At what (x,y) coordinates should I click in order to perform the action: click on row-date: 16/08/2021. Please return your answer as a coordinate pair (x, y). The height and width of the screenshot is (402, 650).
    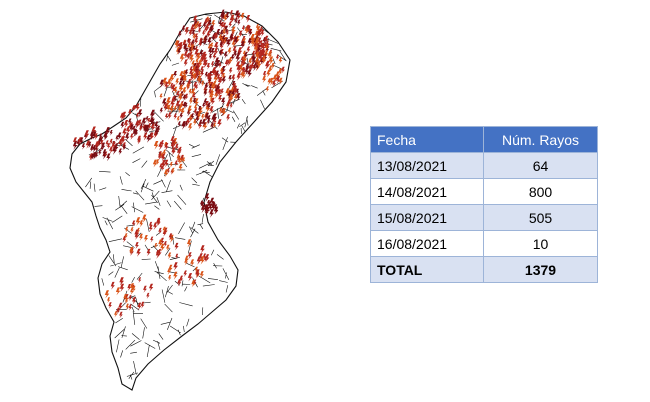
    Looking at the image, I should click on (427, 243).